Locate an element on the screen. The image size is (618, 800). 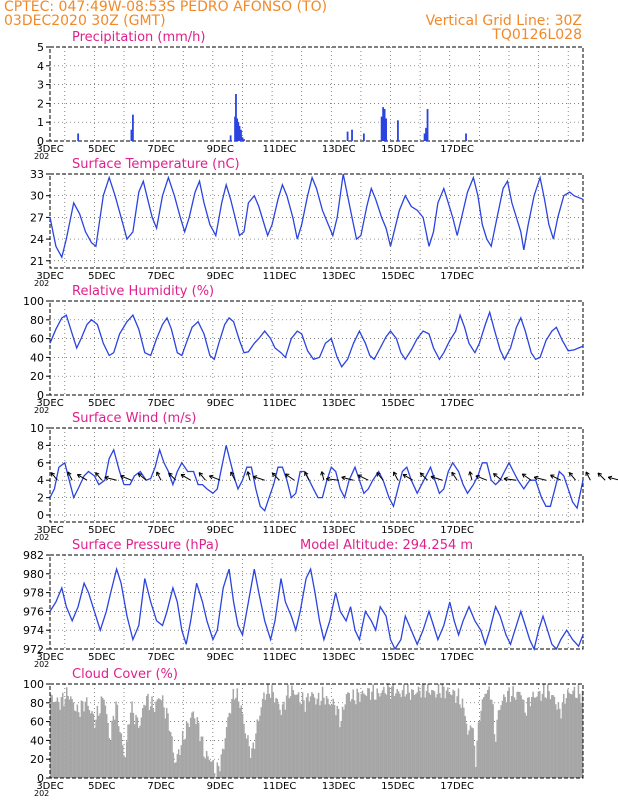
y-tick-label: 4 is located at coordinates (40, 66).